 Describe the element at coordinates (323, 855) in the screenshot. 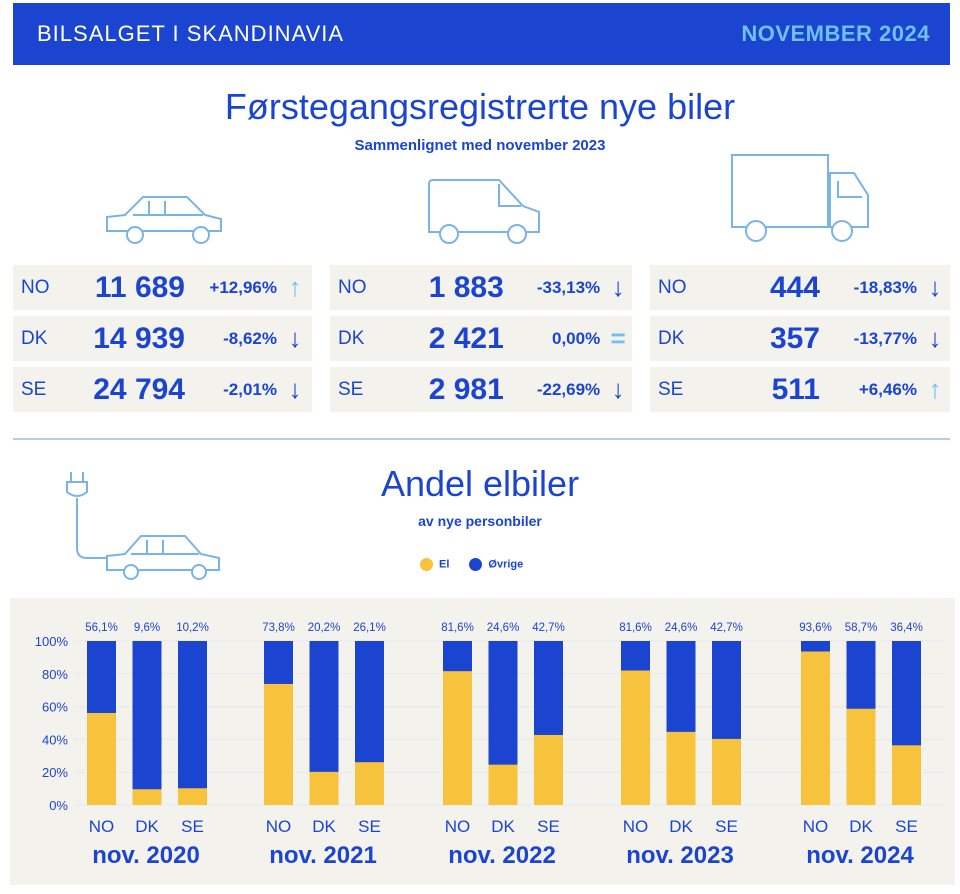

I see `group-label: nov. 2021` at that location.